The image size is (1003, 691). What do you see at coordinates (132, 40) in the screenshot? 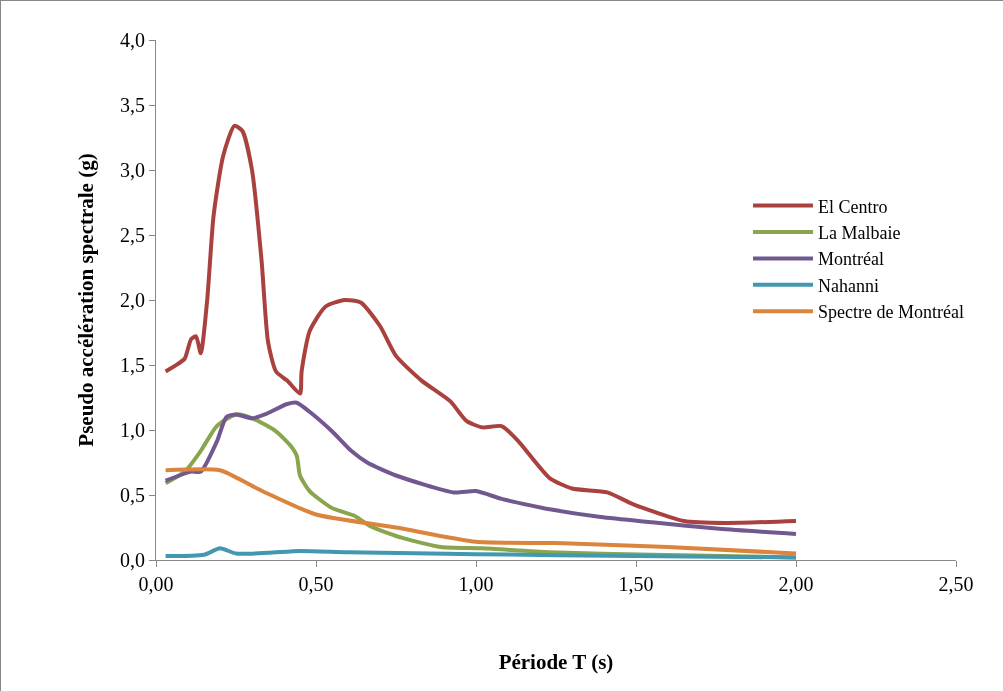
I see `y-tick-label: 4,0` at bounding box center [132, 40].